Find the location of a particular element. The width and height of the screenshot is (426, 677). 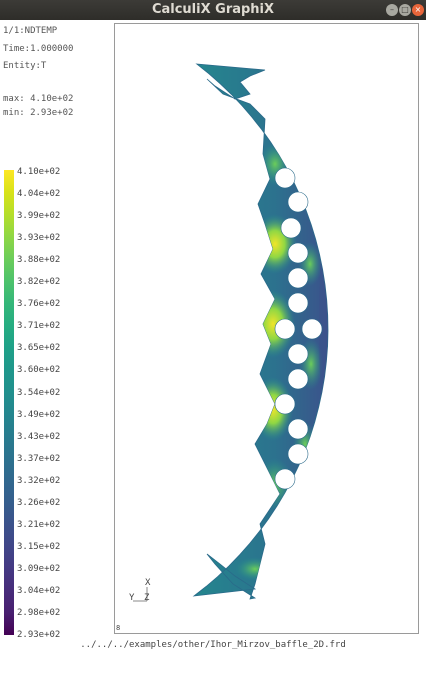

minimize-button: – is located at coordinates (392, 10).